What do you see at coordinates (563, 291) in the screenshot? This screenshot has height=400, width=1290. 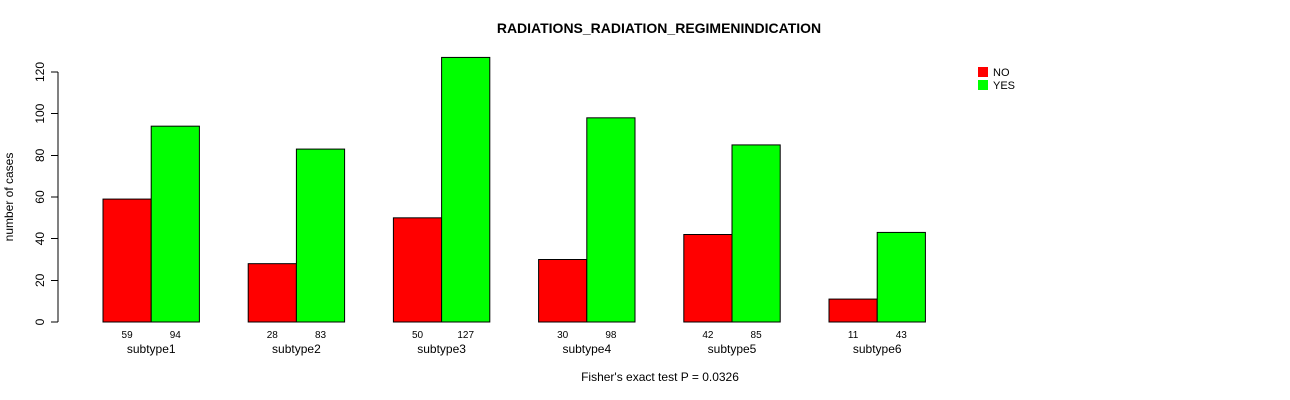 I see `bar-no-subtype4` at bounding box center [563, 291].